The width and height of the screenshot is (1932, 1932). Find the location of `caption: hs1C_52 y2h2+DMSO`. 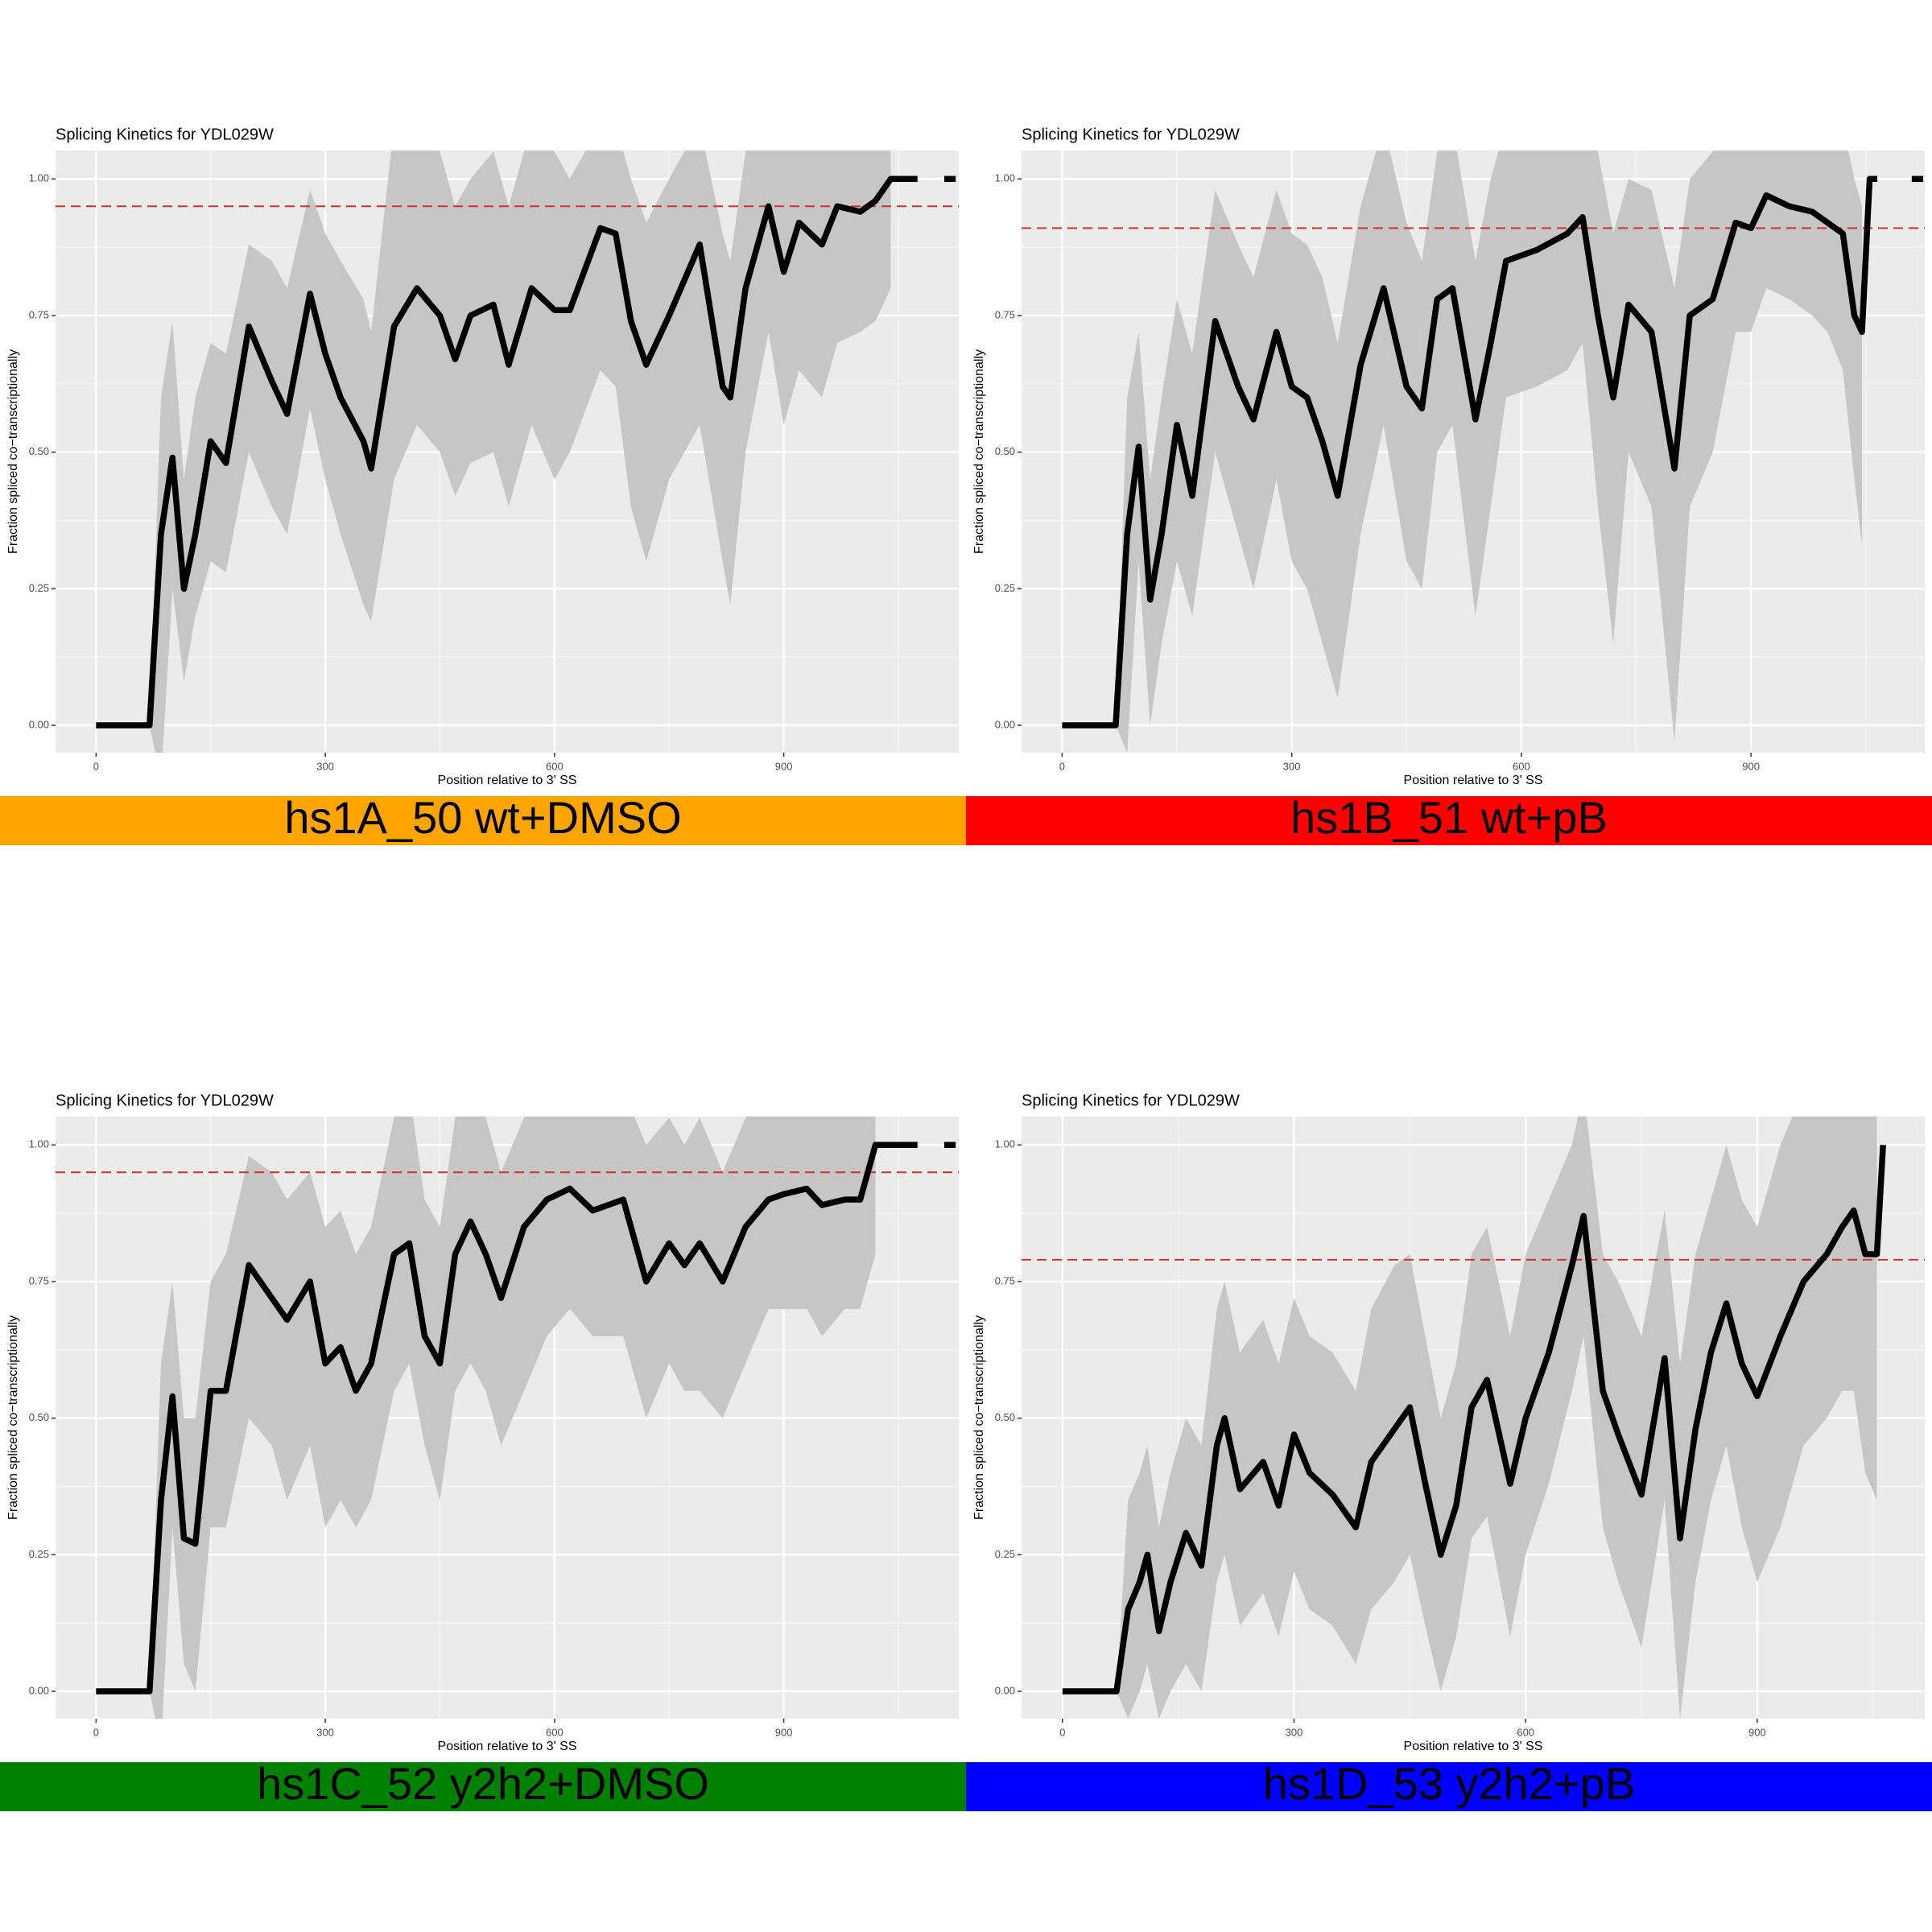

caption: hs1C_52 y2h2+DMSO is located at coordinates (483, 1783).